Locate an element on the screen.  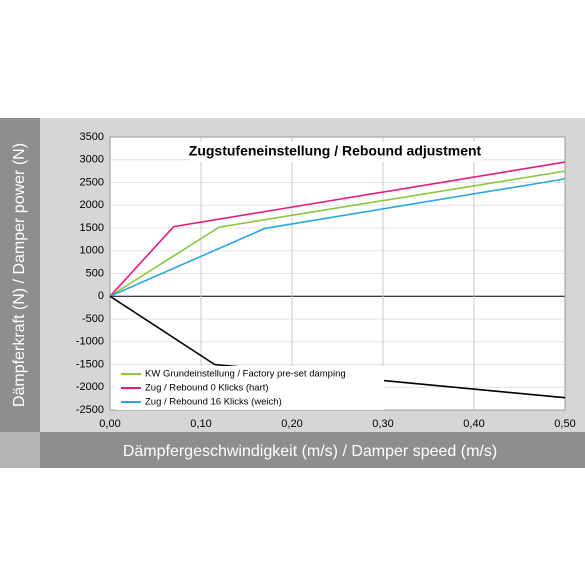
corner is located at coordinates (20, 450).